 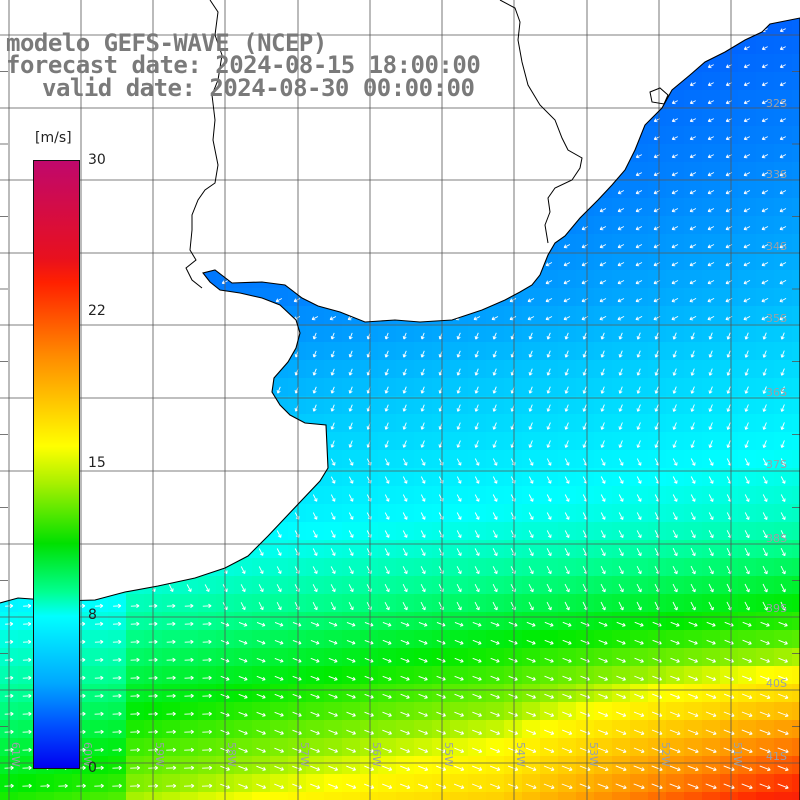 I want to click on lon-label: 59W, so click(x=159, y=754).